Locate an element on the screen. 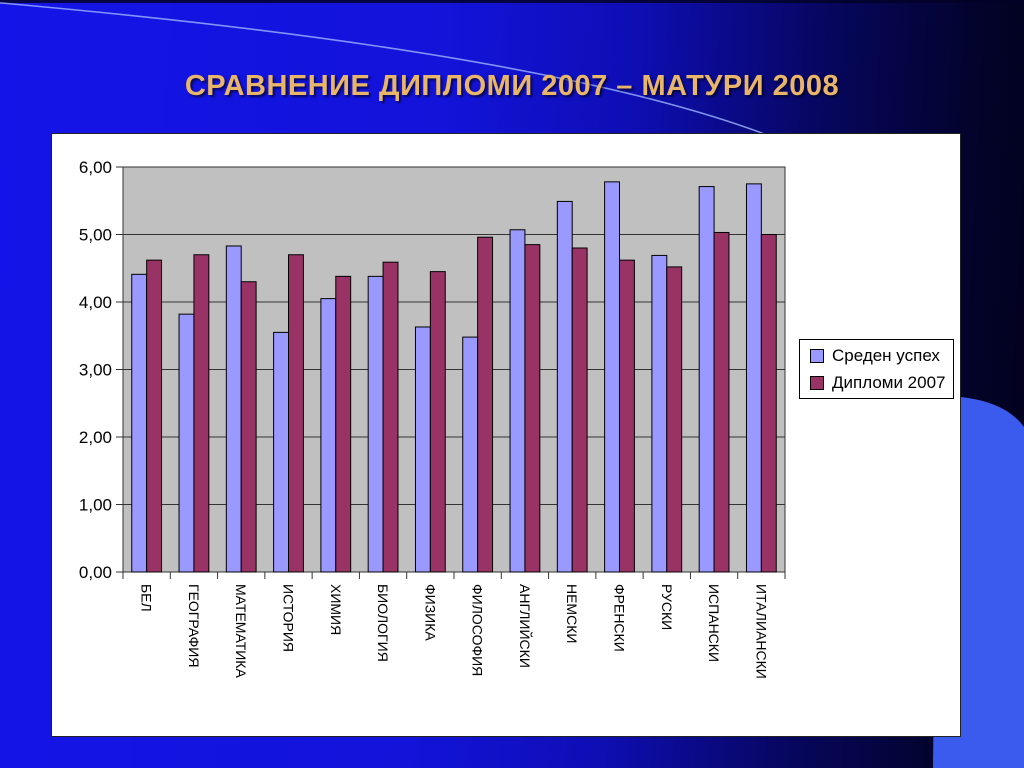  slide-title: СРАВНЕНИЕ ДИПЛОМИ 2007 – МАТУРИ 2008 is located at coordinates (512, 86).